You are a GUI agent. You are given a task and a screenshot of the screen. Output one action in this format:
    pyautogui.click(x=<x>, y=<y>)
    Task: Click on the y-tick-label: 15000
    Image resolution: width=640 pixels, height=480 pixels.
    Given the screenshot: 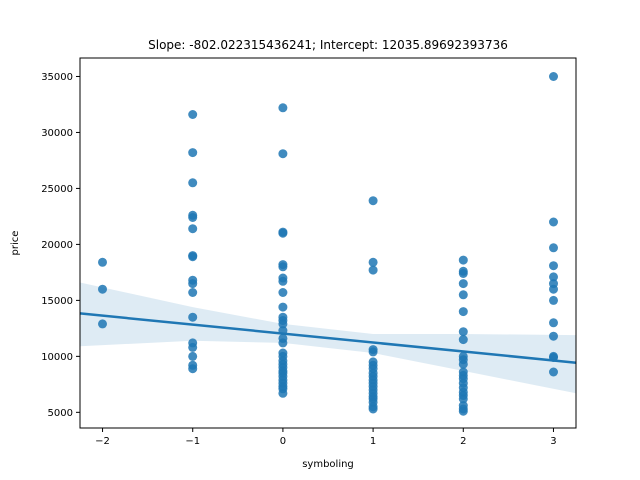 What is the action you would take?
    pyautogui.click(x=57, y=301)
    